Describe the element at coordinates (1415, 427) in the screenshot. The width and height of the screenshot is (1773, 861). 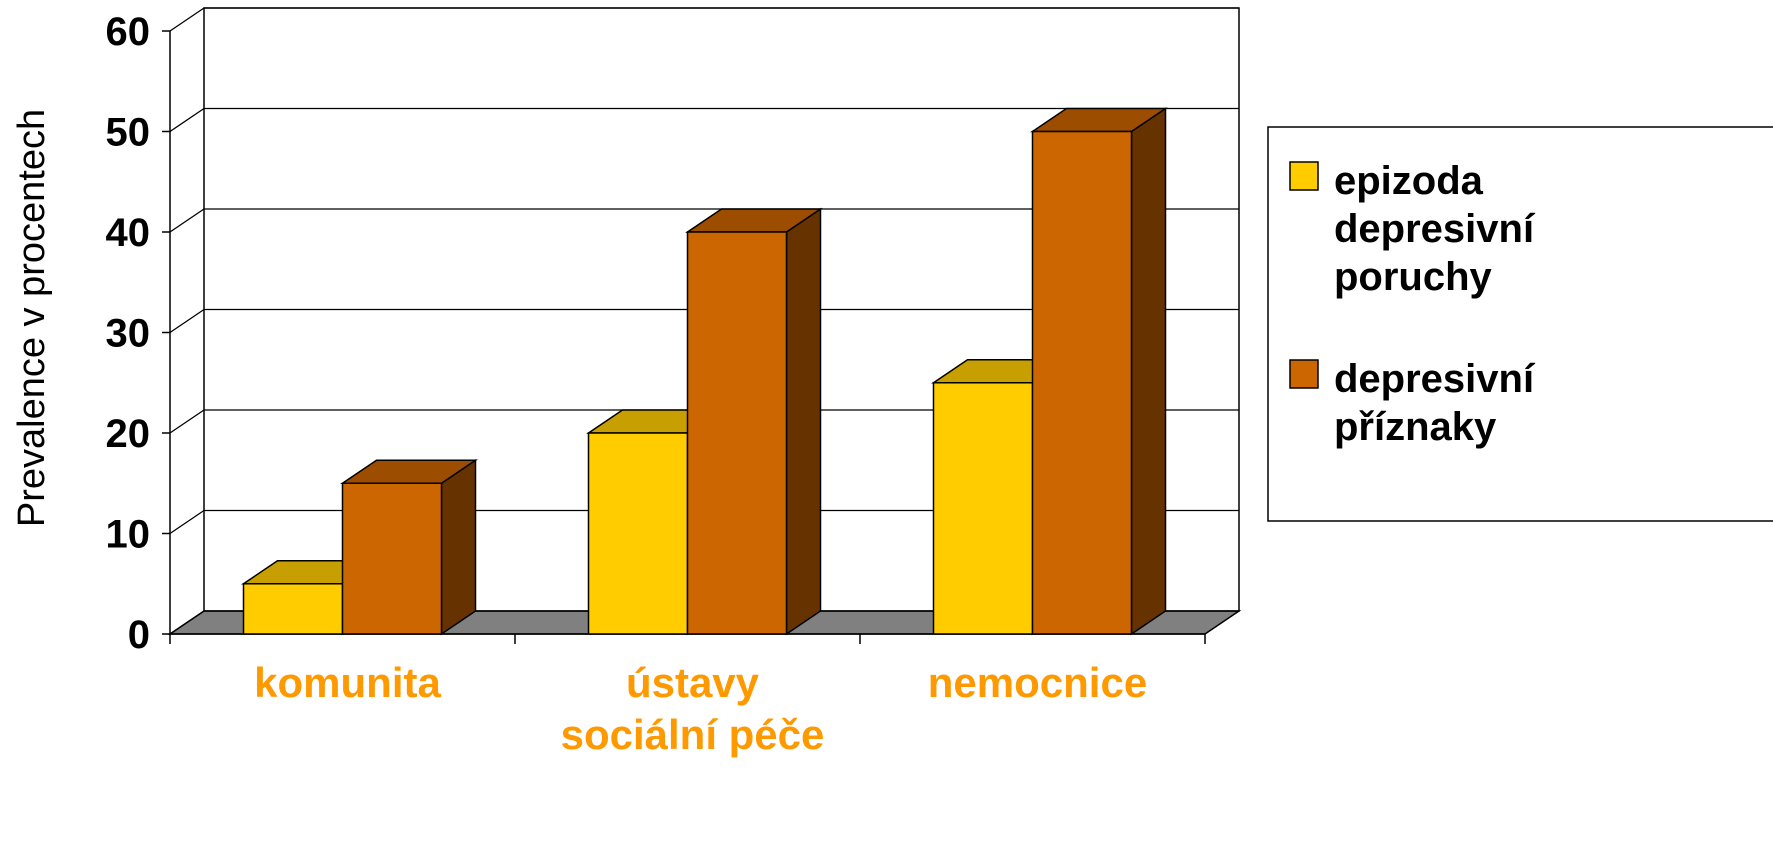
I see `legend-entry-line: příznaky` at that location.